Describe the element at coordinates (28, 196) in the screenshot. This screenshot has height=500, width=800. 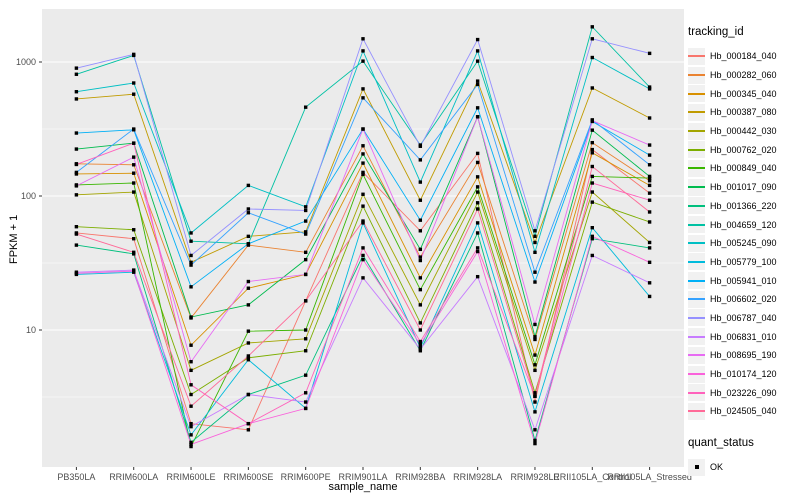
I see `y-tick-label: 100` at that location.